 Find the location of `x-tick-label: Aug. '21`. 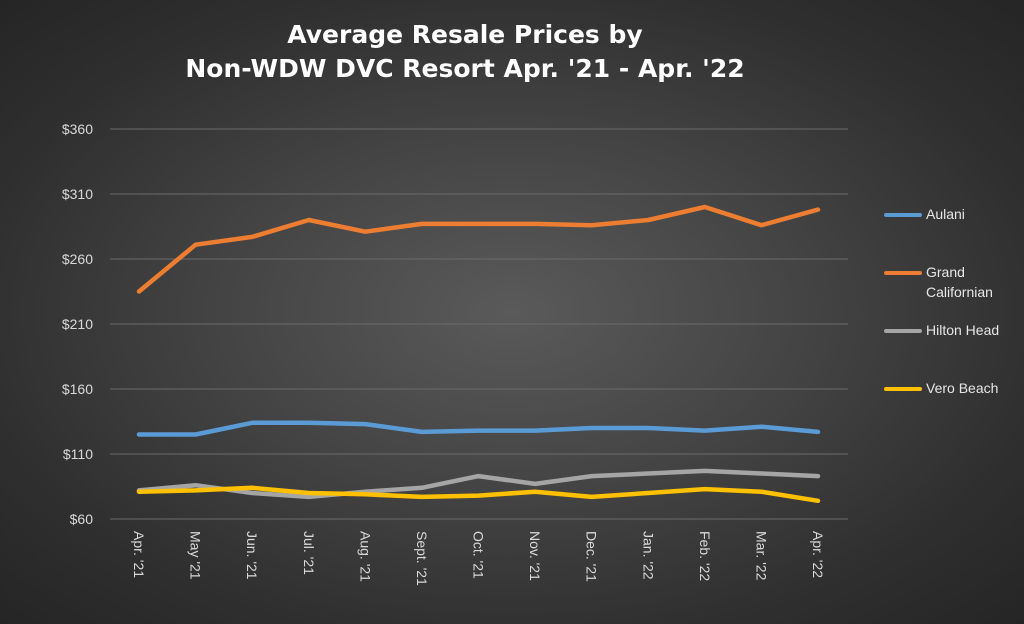

x-tick-label: Aug. '21 is located at coordinates (365, 556).